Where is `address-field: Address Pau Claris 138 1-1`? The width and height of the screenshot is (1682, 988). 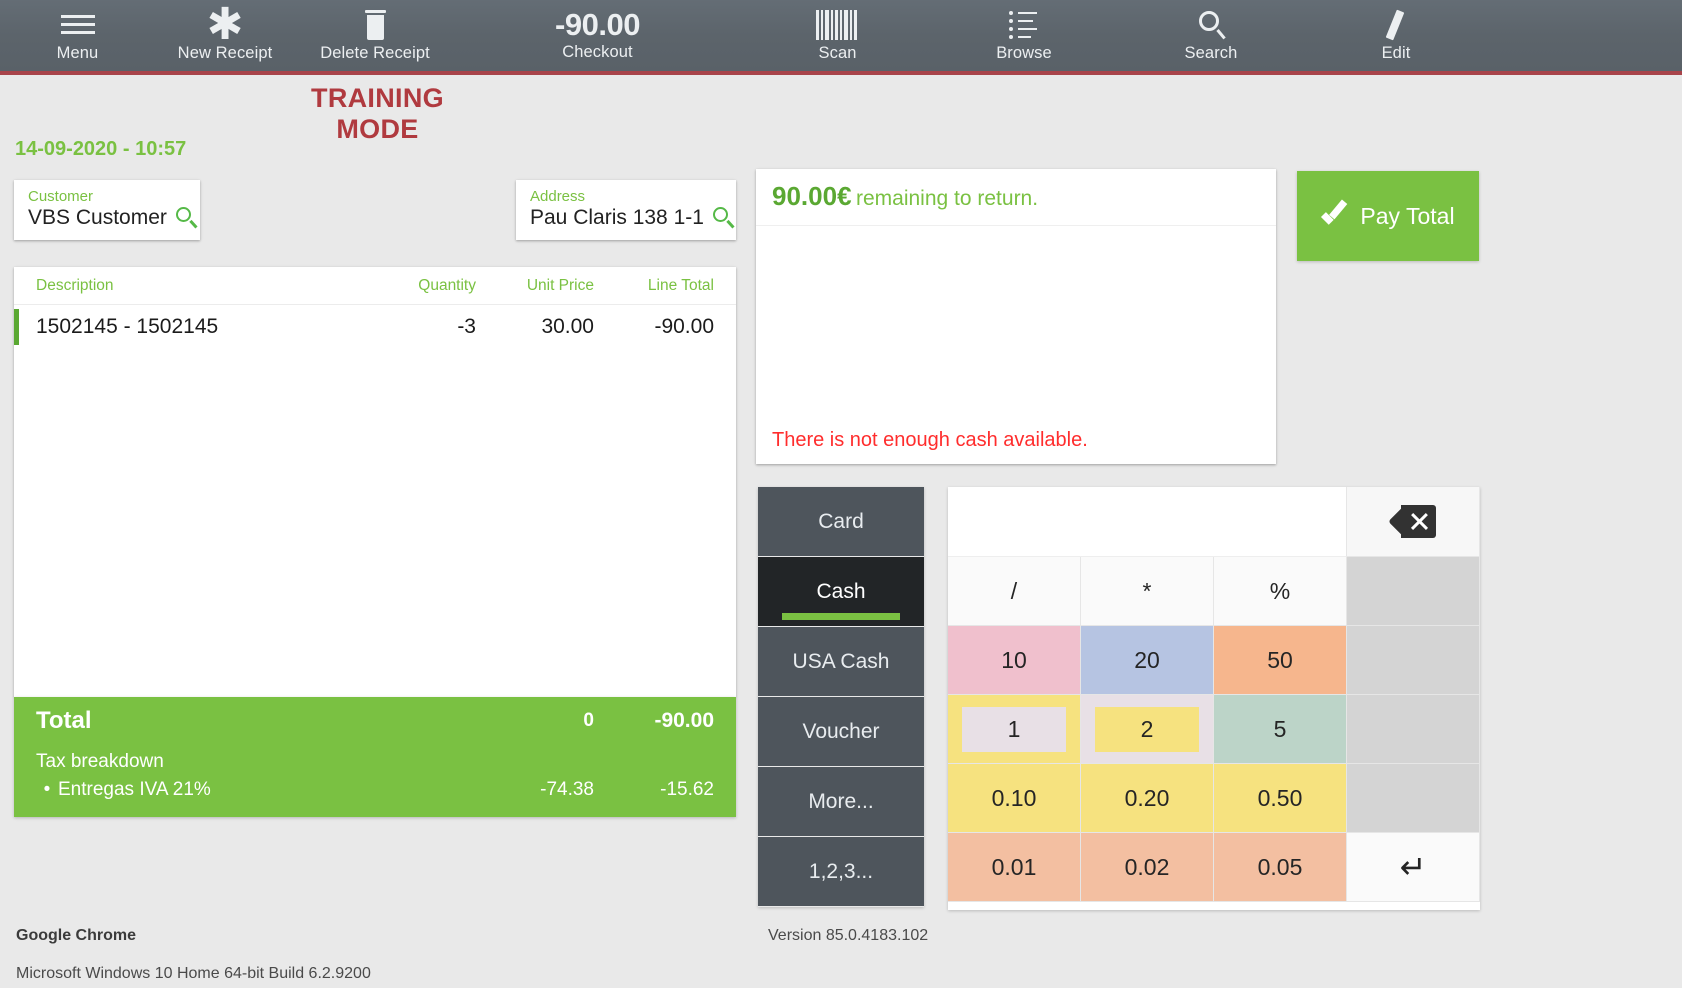
address-field: Address Pau Claris 138 1-1 is located at coordinates (626, 210).